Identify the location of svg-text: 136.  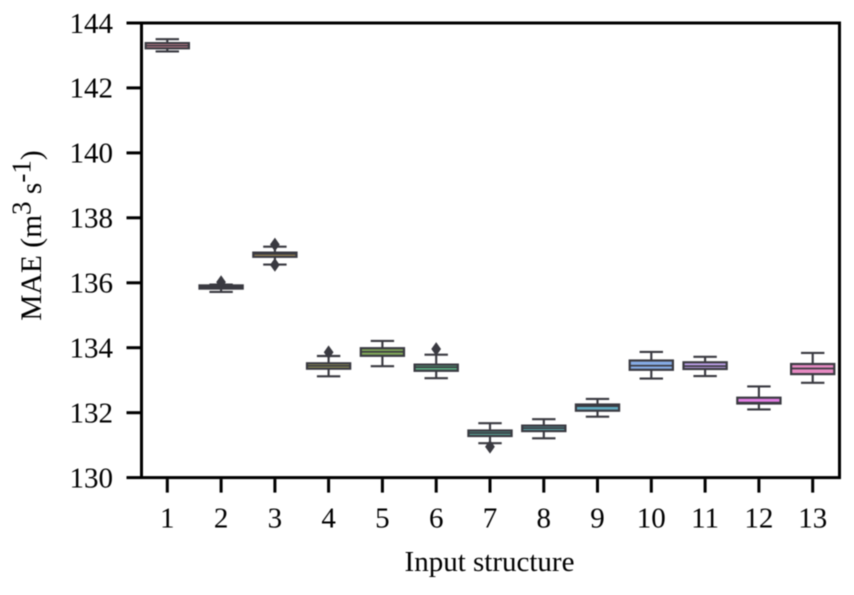
(92, 284).